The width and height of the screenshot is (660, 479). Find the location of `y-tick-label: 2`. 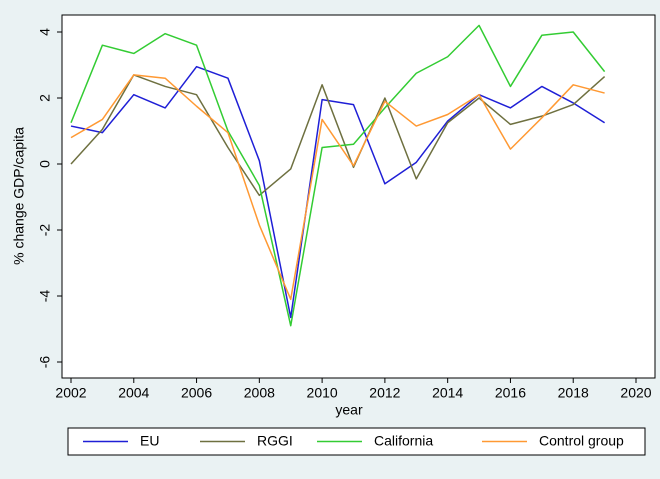

y-tick-label: 2 is located at coordinates (45, 98).